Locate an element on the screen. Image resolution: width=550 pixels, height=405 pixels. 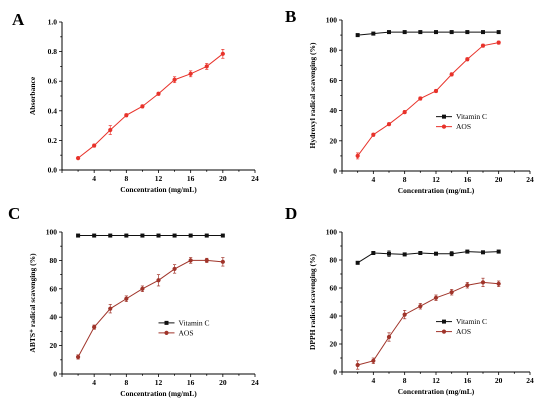
y-axis-title: DPPH radical scavenging (%) is located at coordinates (312, 301).